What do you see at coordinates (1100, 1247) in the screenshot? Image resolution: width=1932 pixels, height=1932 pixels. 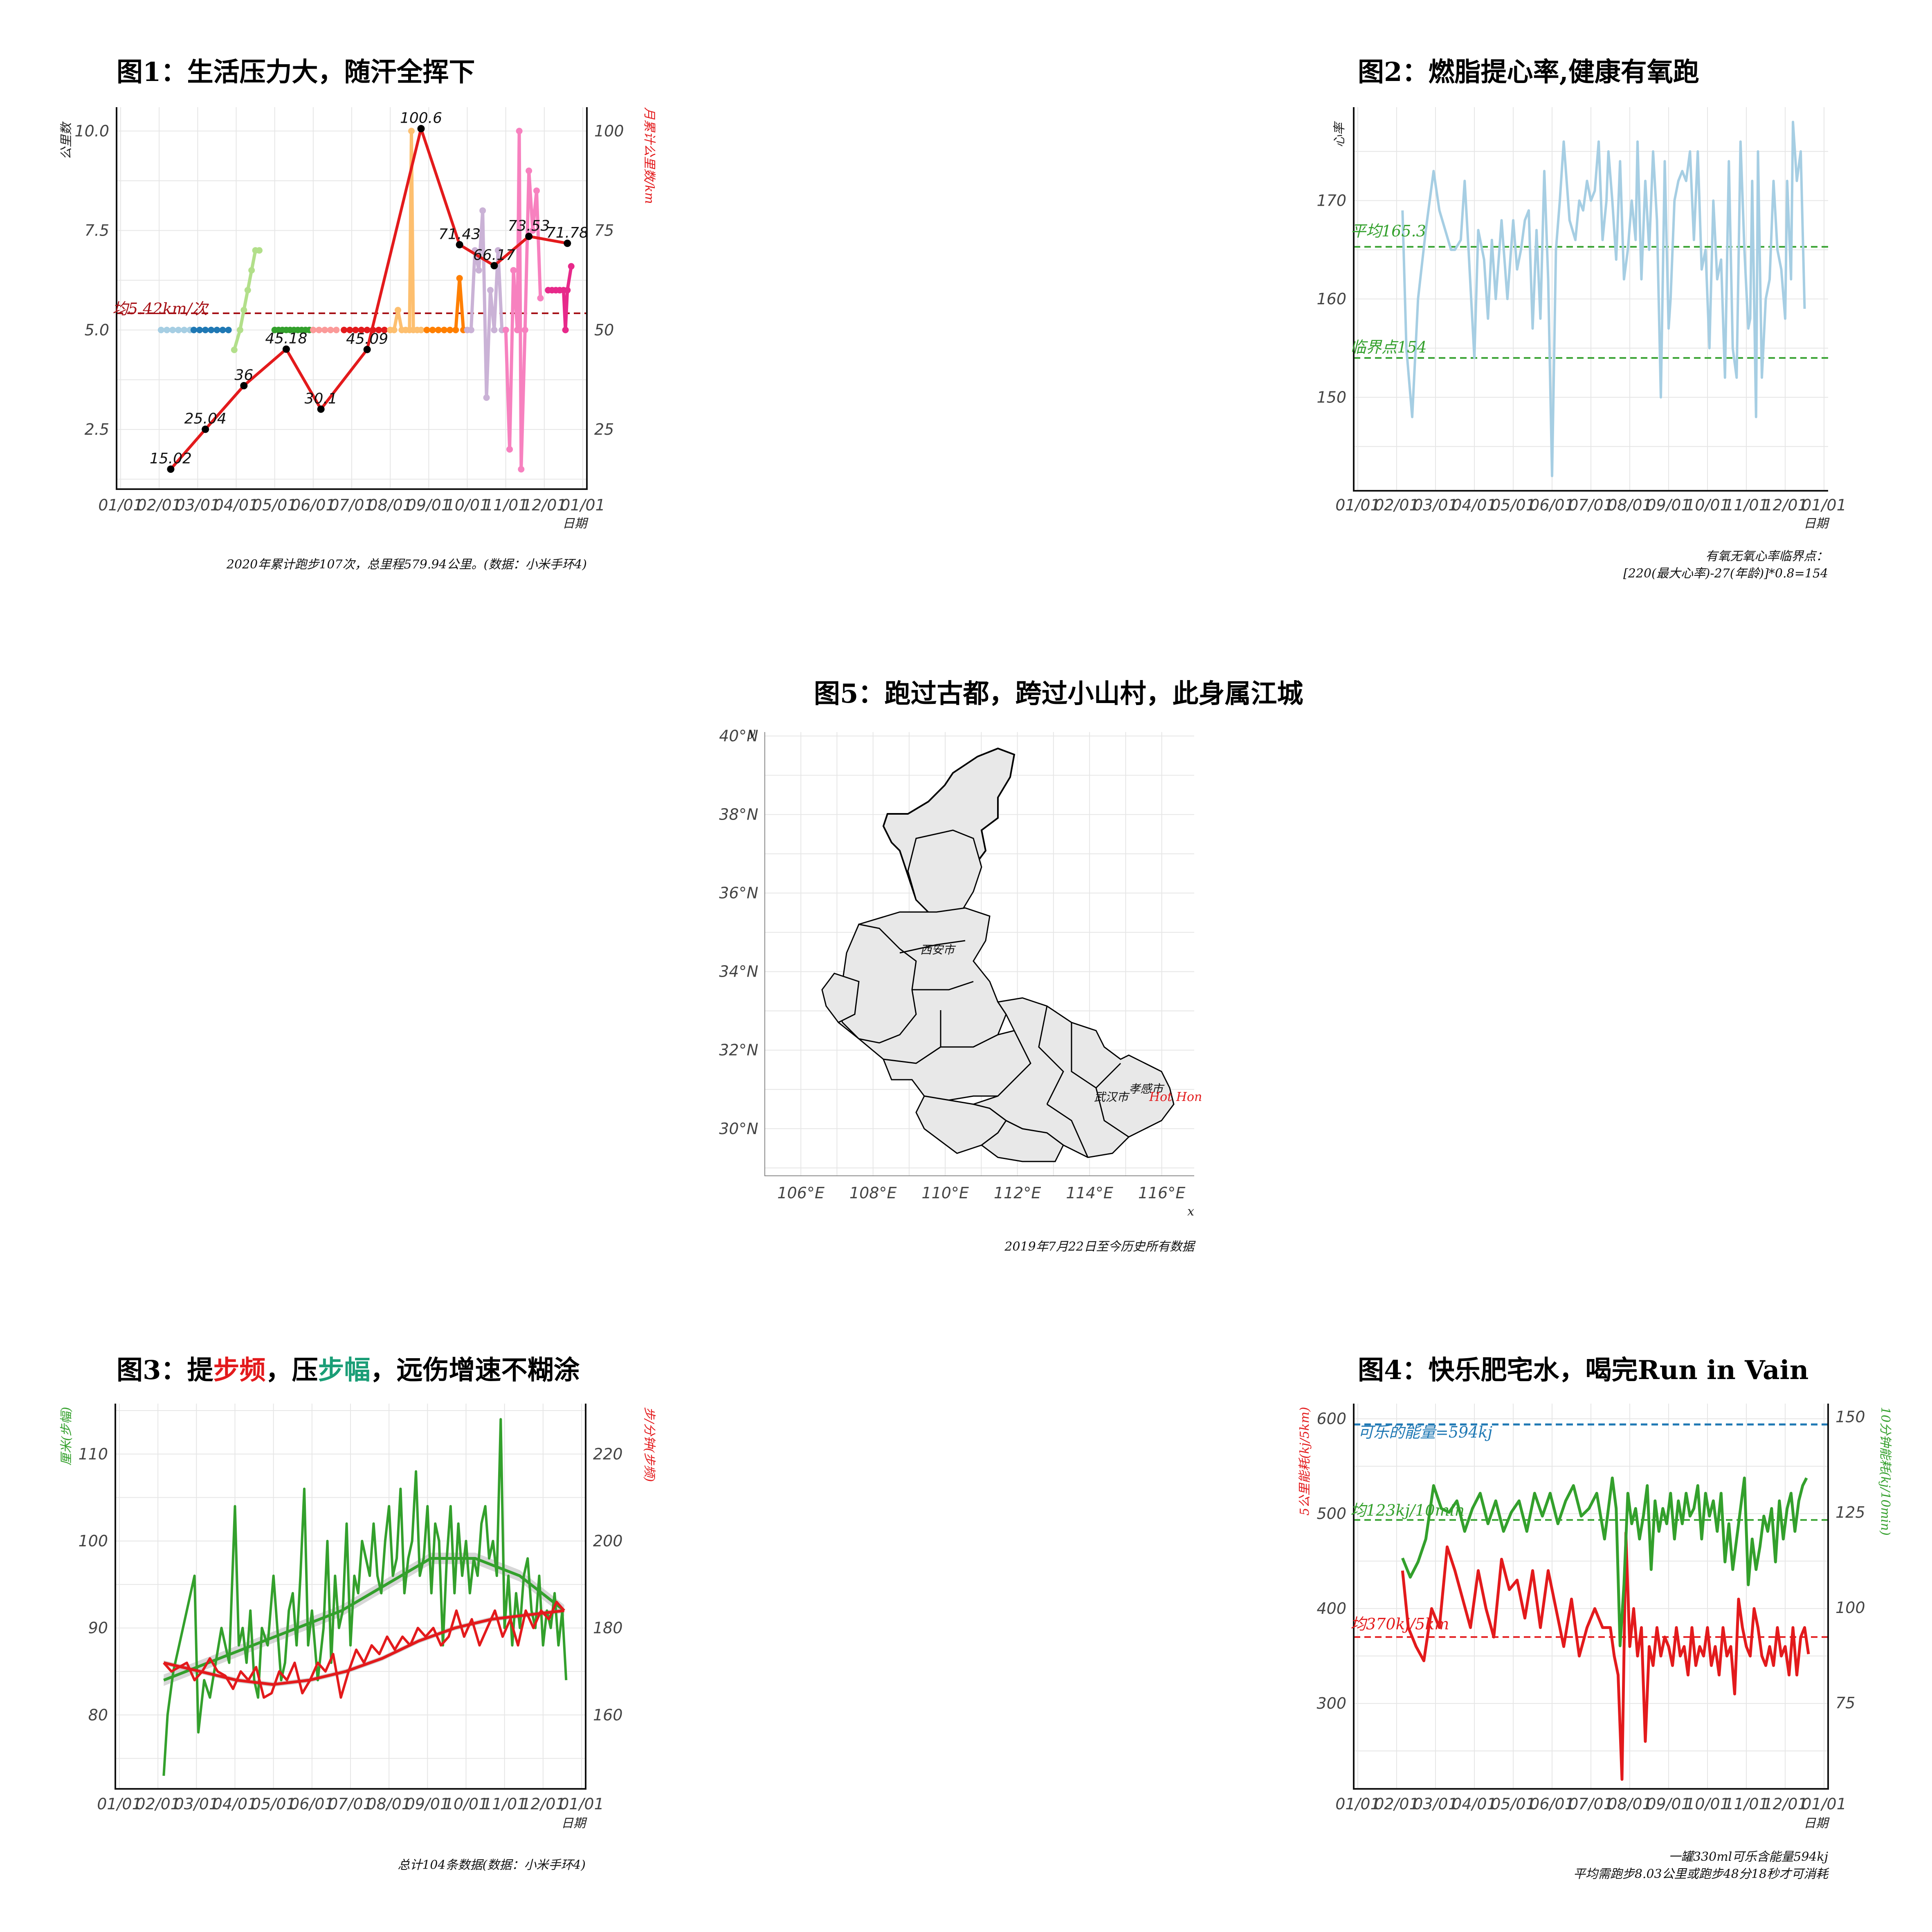 I see `panel-5-caption: 2019年7月22日至今历史所有数据` at bounding box center [1100, 1247].